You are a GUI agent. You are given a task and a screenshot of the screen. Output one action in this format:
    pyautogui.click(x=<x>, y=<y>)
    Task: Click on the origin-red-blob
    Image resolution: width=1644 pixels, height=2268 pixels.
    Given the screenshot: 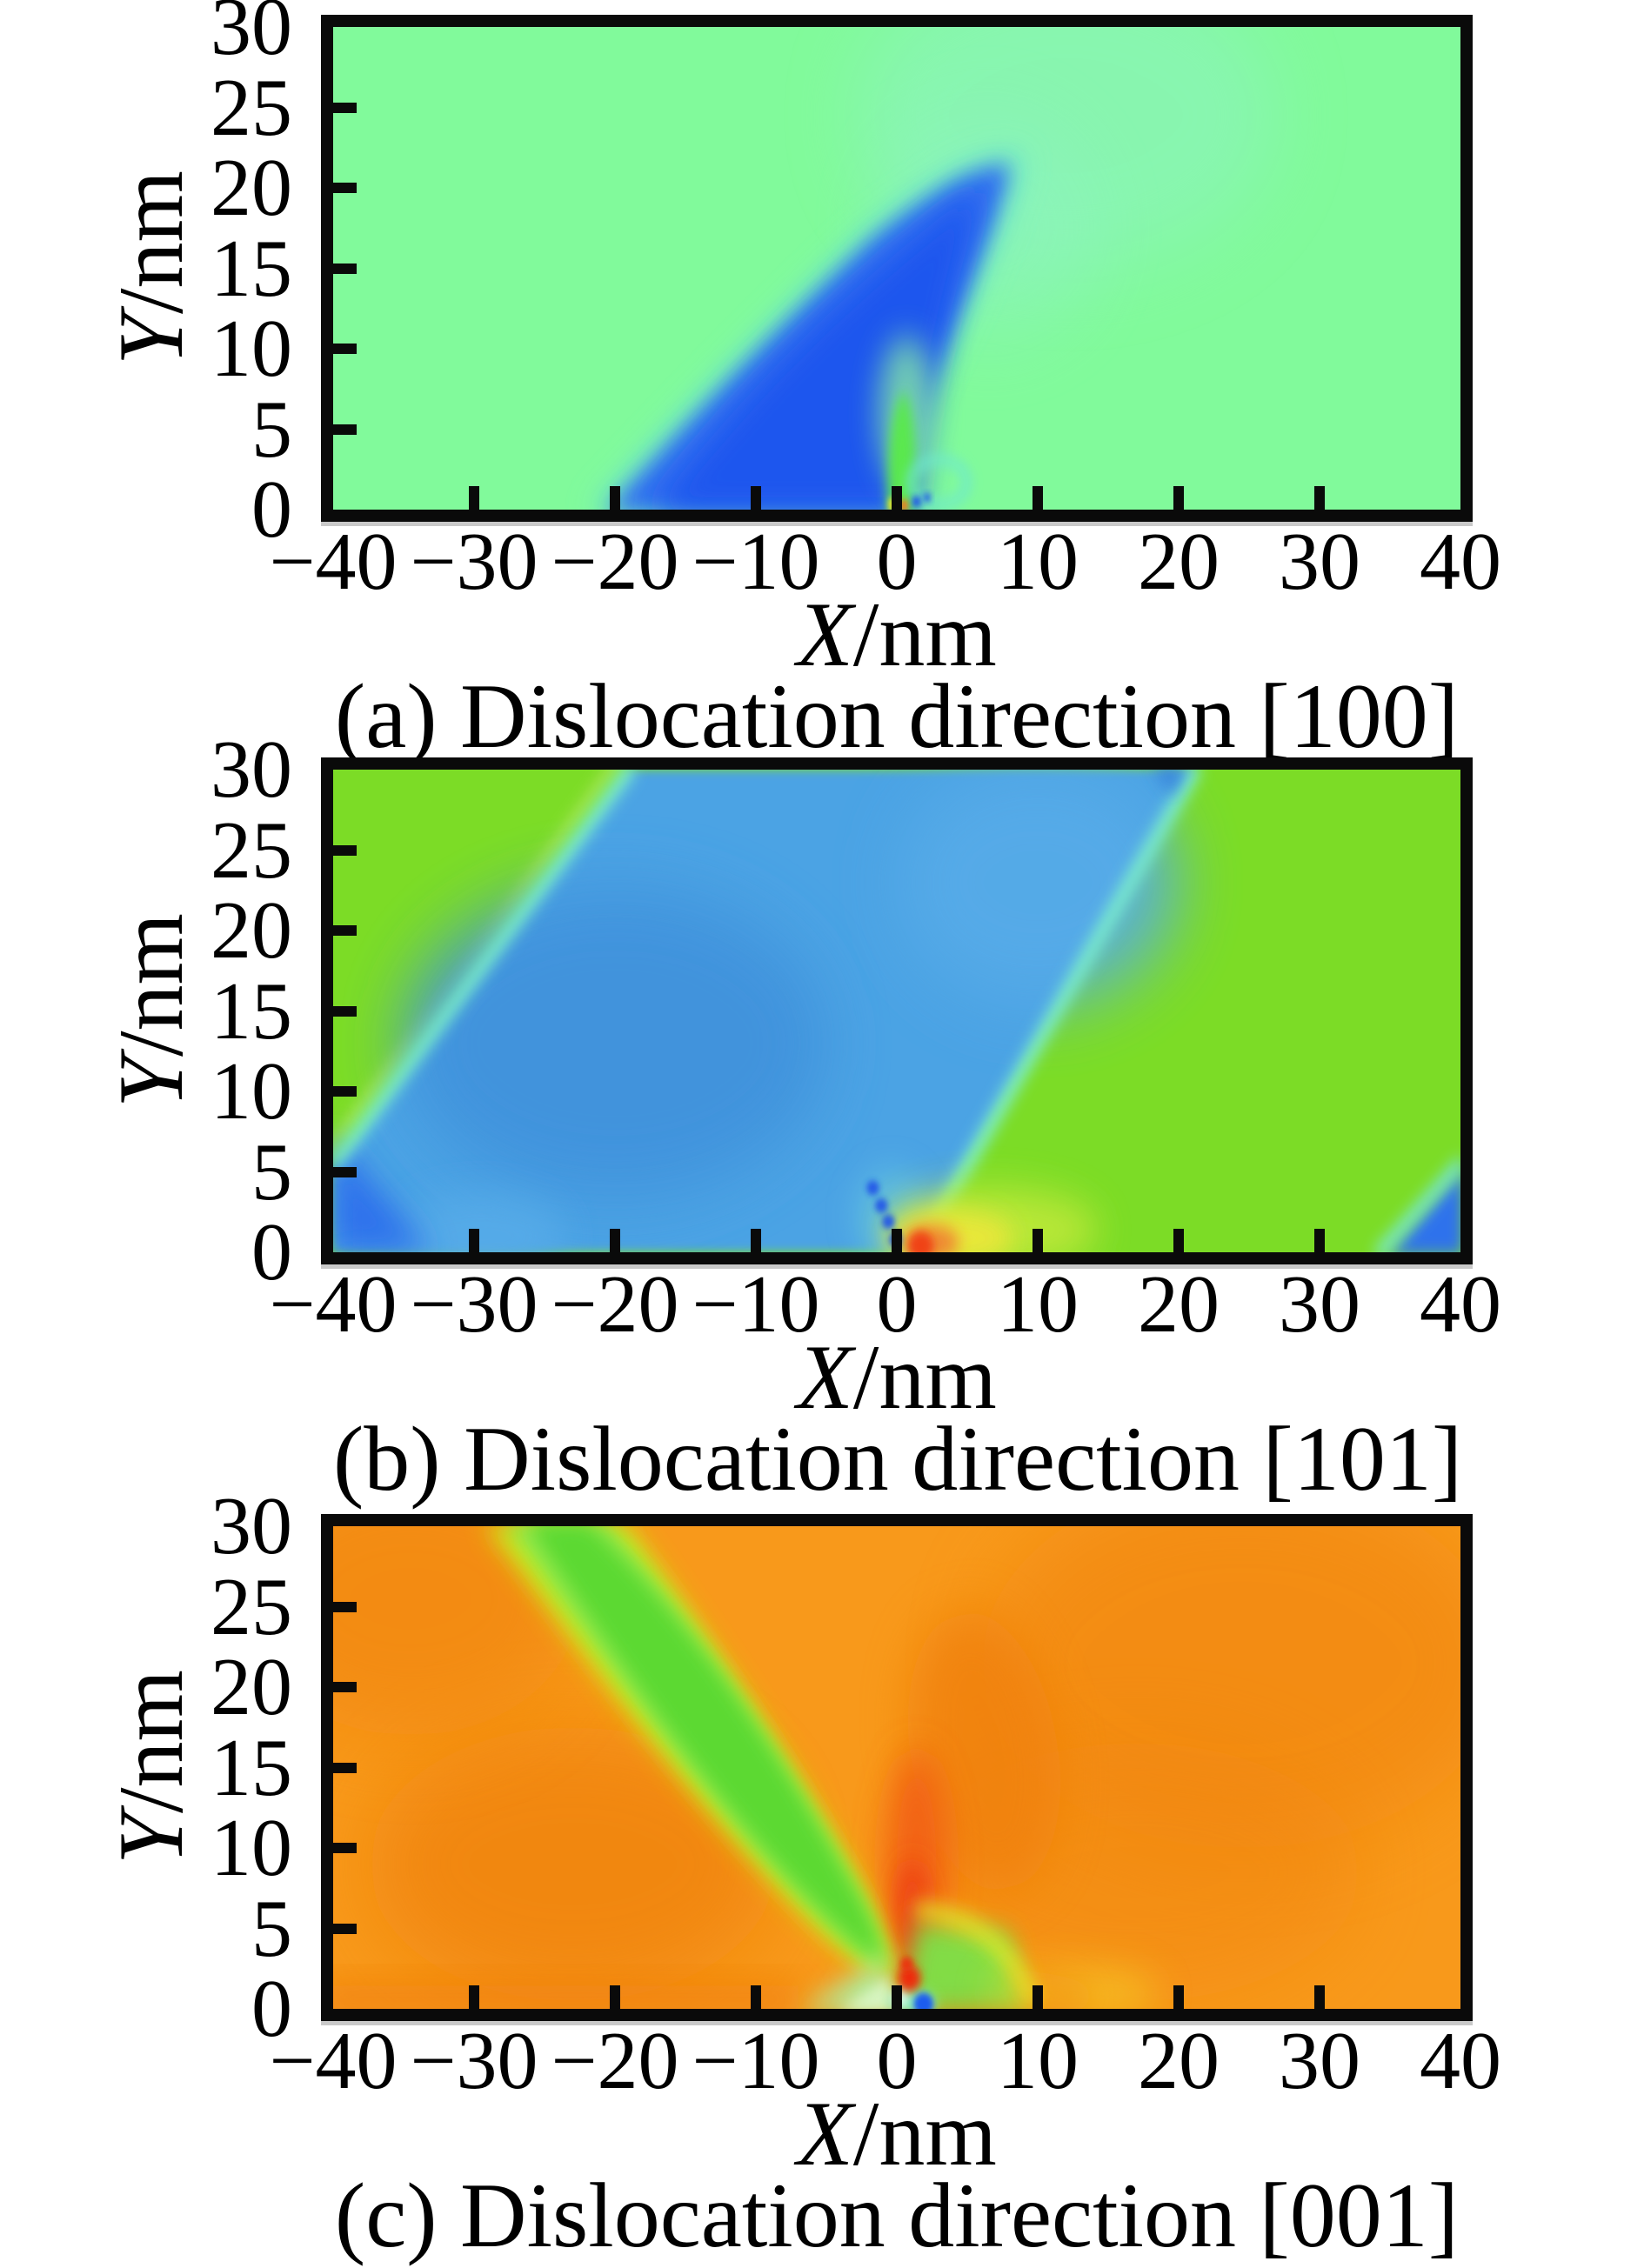 What is the action you would take?
    pyautogui.click(x=909, y=1978)
    